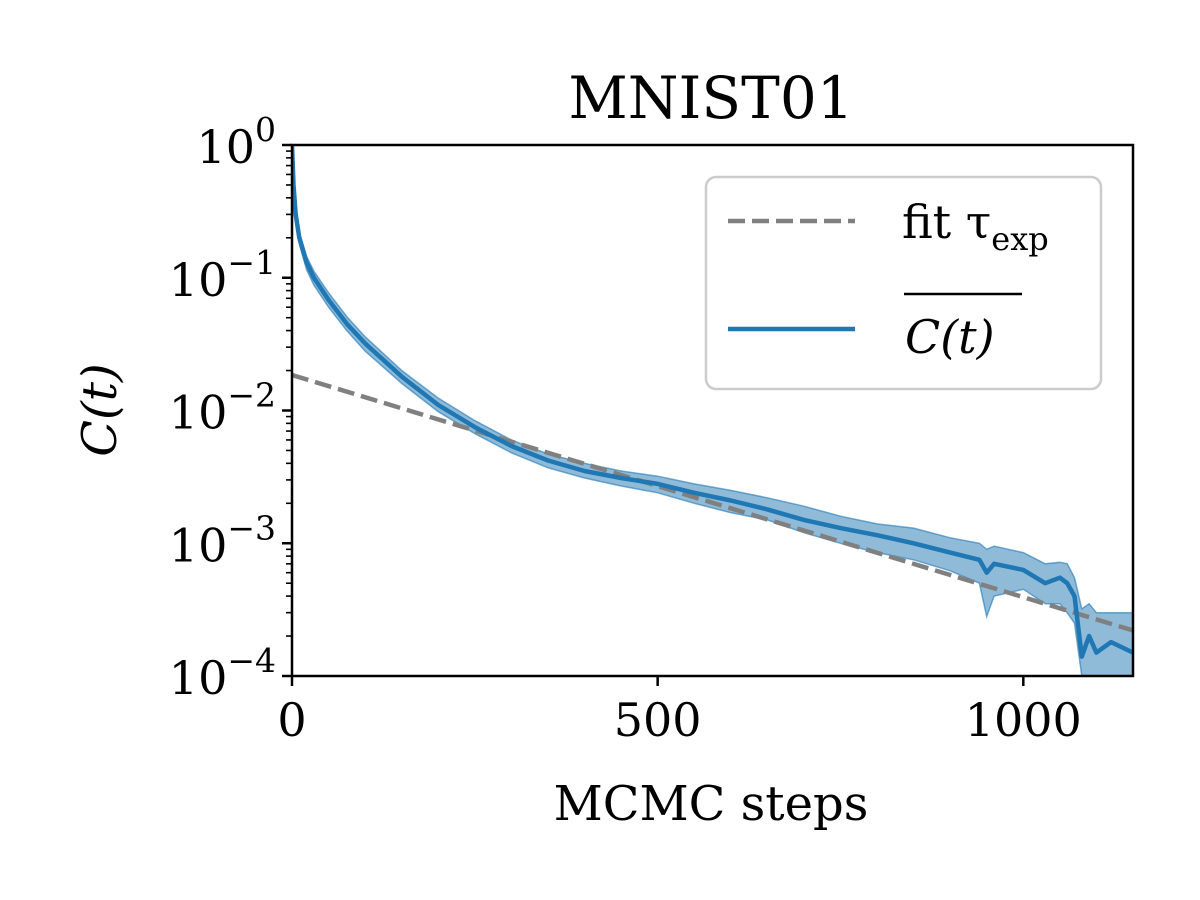  I want to click on y-tick-exponent: 0, so click(265, 129).